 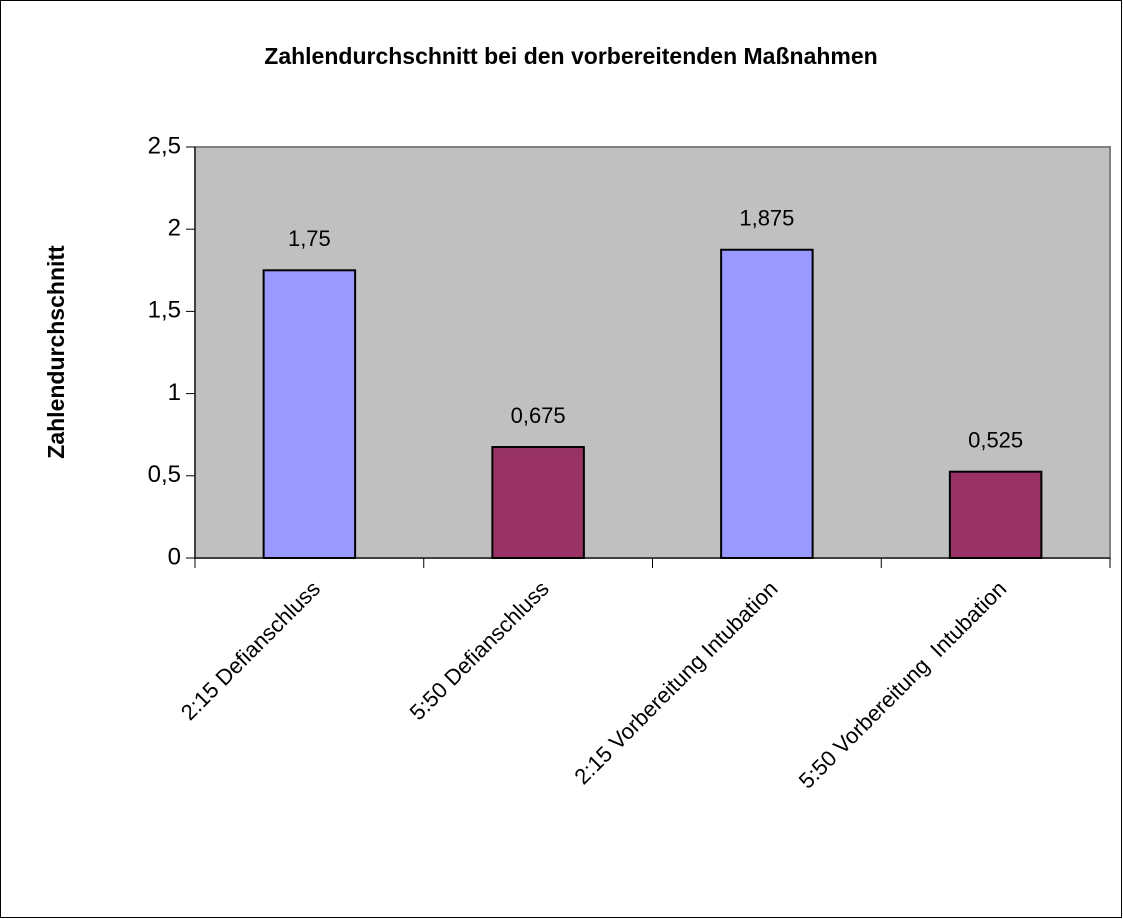 What do you see at coordinates (995, 440) in the screenshot?
I see `data-label: 0,525` at bounding box center [995, 440].